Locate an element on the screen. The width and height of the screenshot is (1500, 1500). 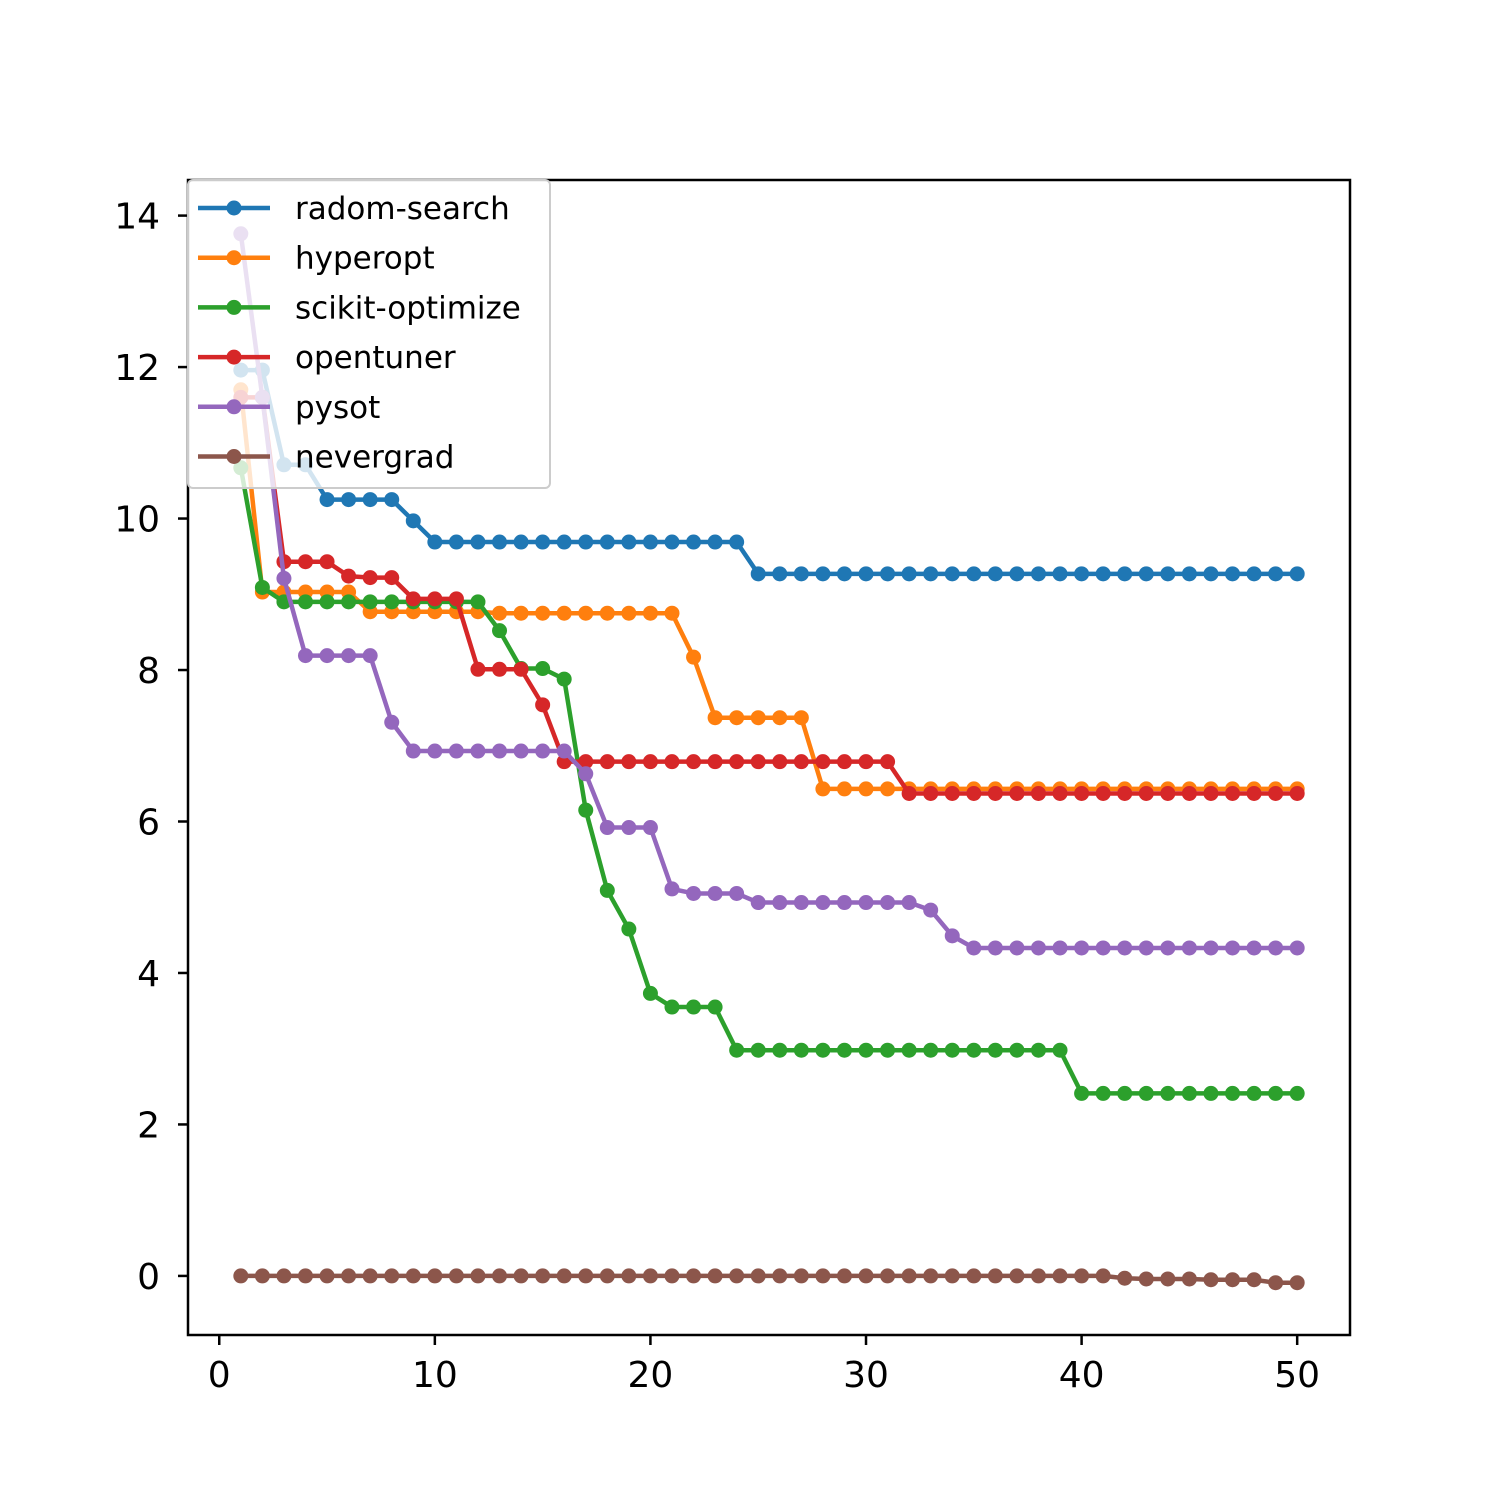
y-tick-label: 14 is located at coordinates (137, 217).